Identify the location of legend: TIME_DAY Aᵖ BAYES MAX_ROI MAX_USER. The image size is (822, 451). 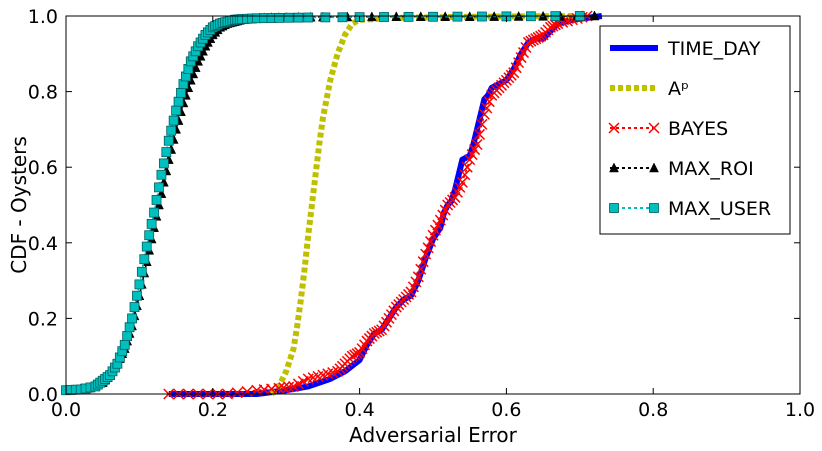
(695, 130).